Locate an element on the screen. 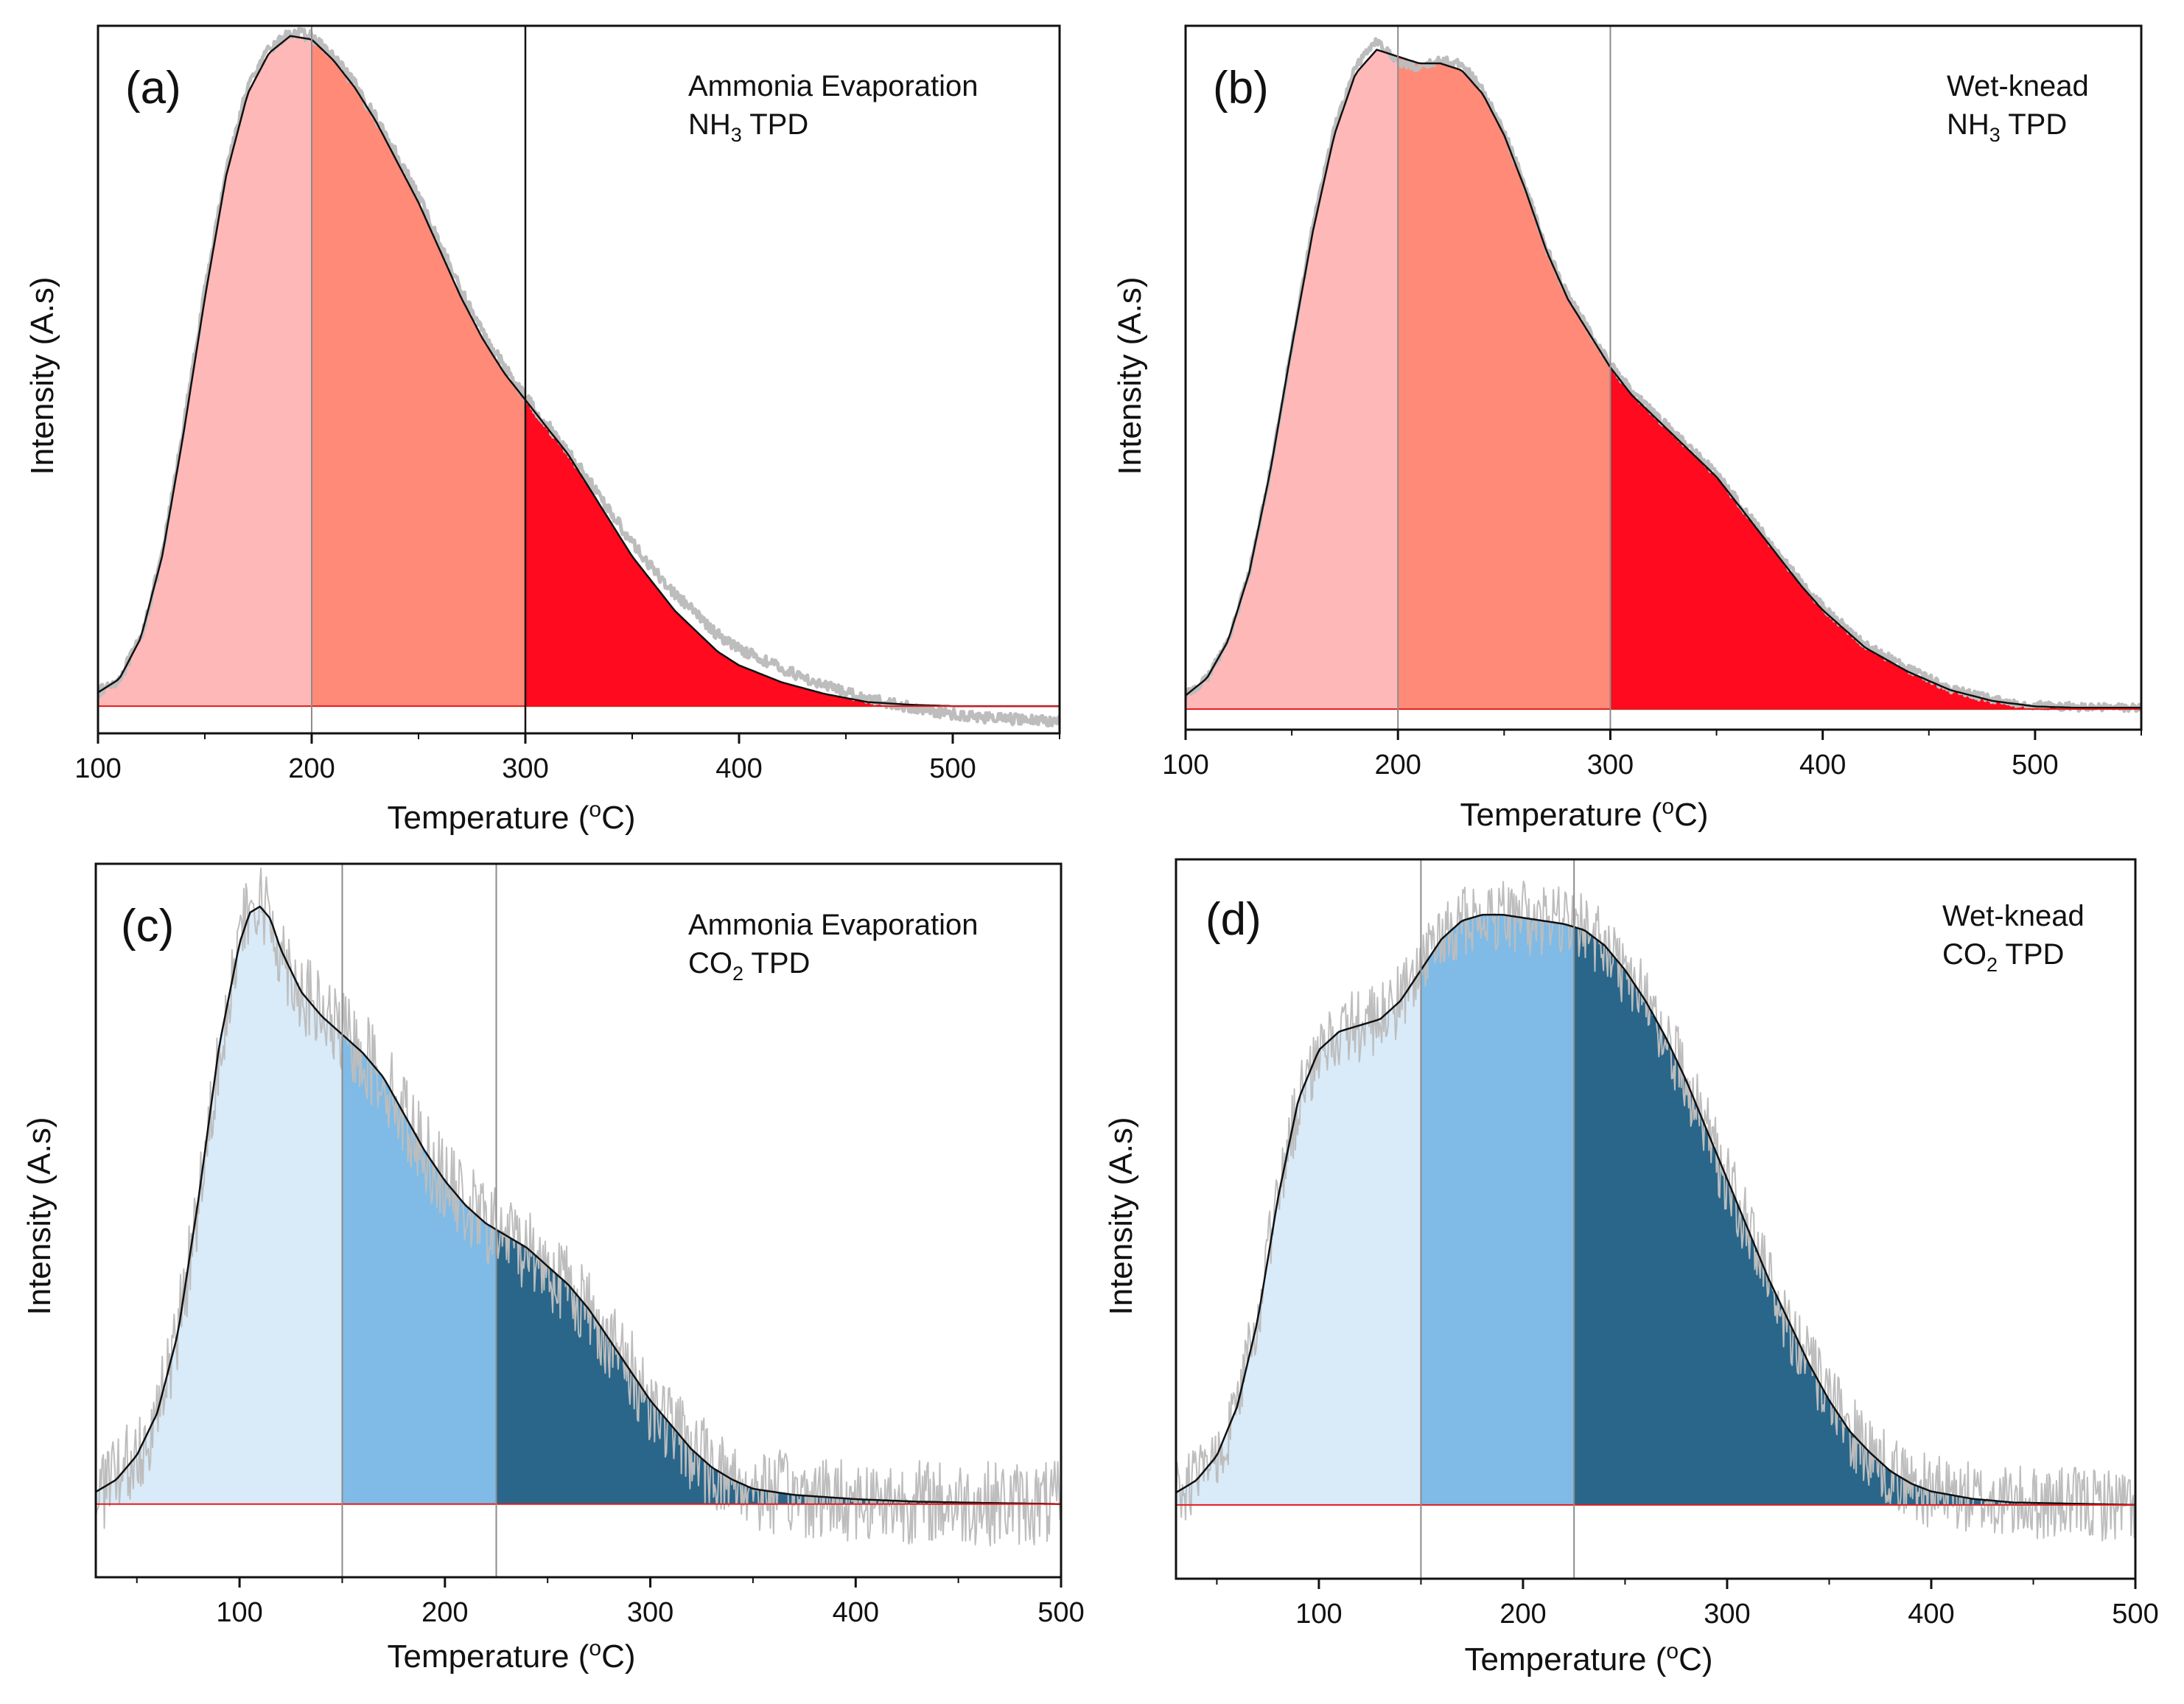 The width and height of the screenshot is (2184, 1704). panel-a-annotation-line1: Ammonia Evaporation is located at coordinates (833, 86).